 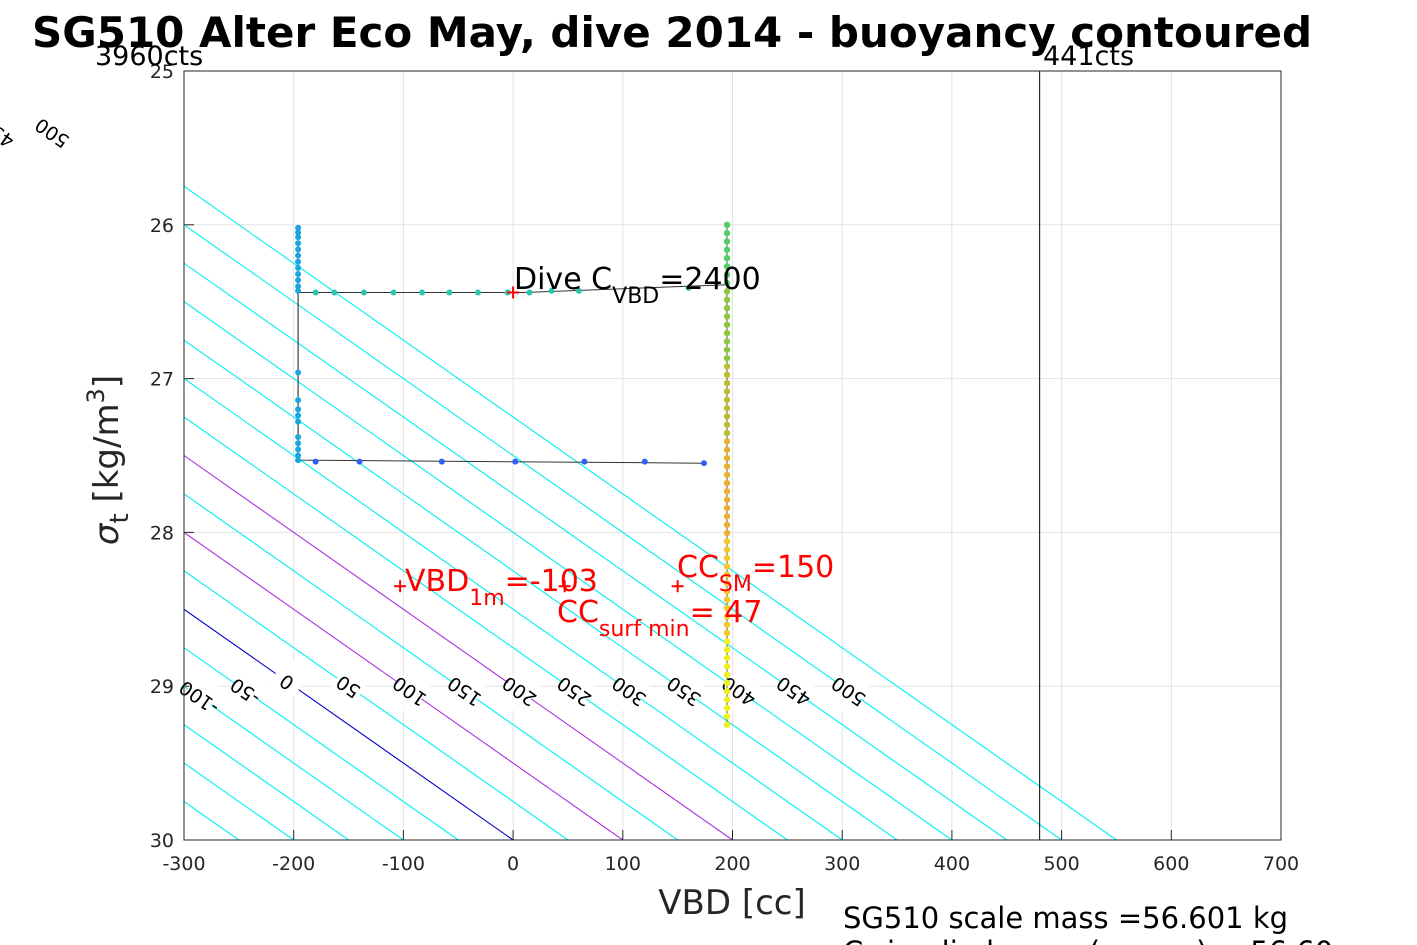 I want to click on cc-sm-tail: =150, so click(x=793, y=567).